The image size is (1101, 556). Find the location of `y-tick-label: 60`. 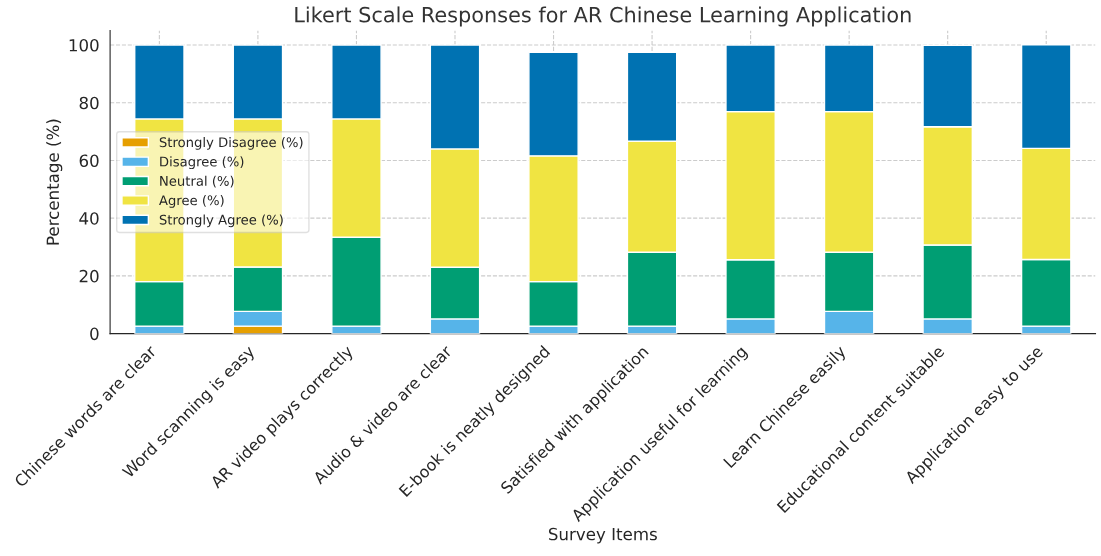

y-tick-label: 60 is located at coordinates (89, 161).